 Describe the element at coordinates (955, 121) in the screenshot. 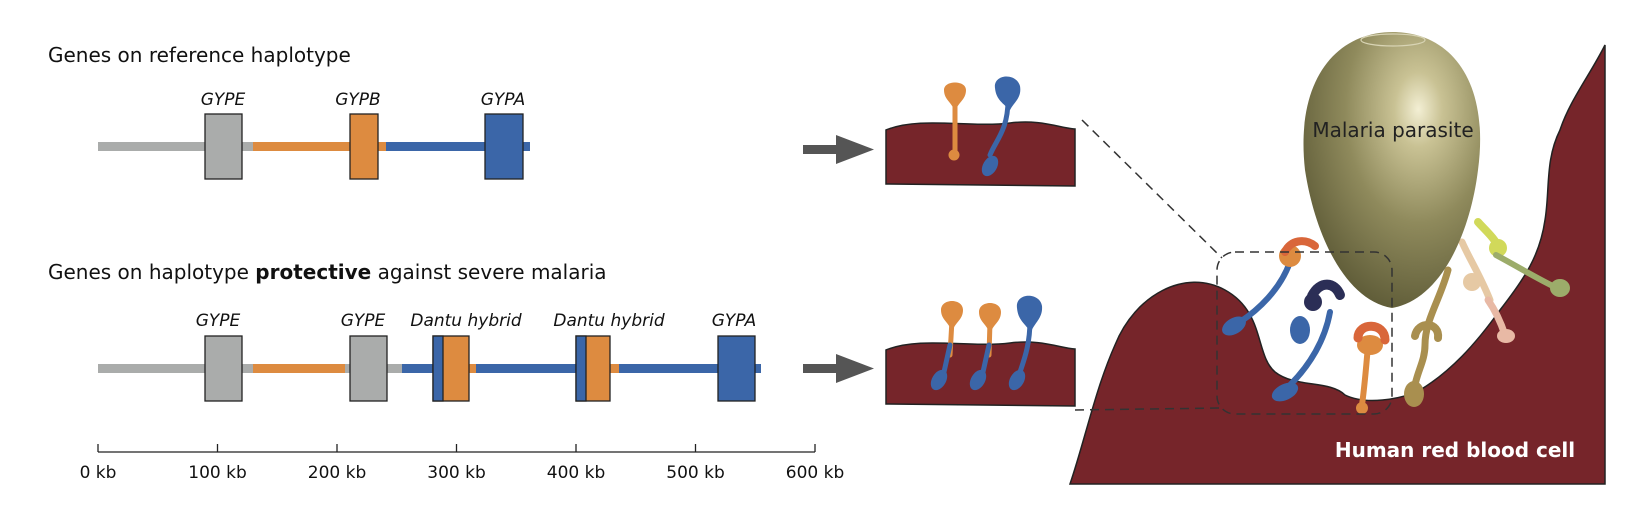

I see `receptor-gypb-orange` at that location.